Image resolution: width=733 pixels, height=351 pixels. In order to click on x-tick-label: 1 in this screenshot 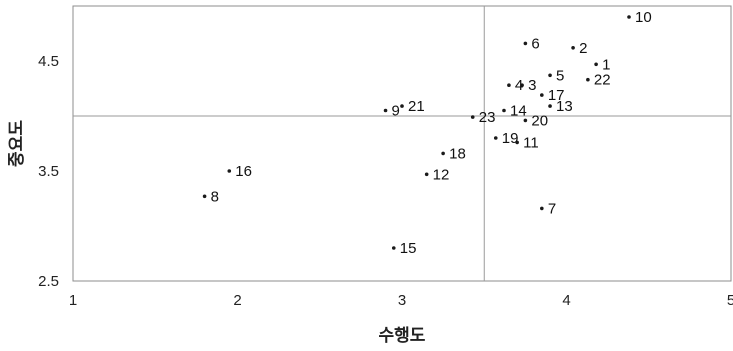, I will do `click(73, 300)`.